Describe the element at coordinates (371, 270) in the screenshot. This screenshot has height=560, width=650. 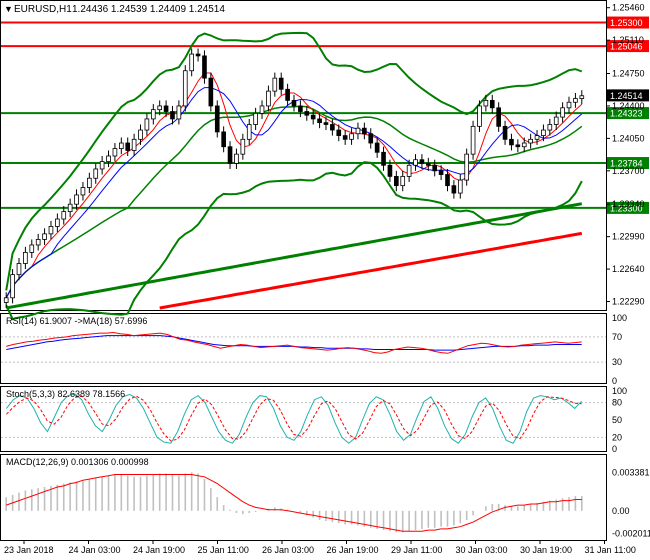
I see `ma-slower` at that location.